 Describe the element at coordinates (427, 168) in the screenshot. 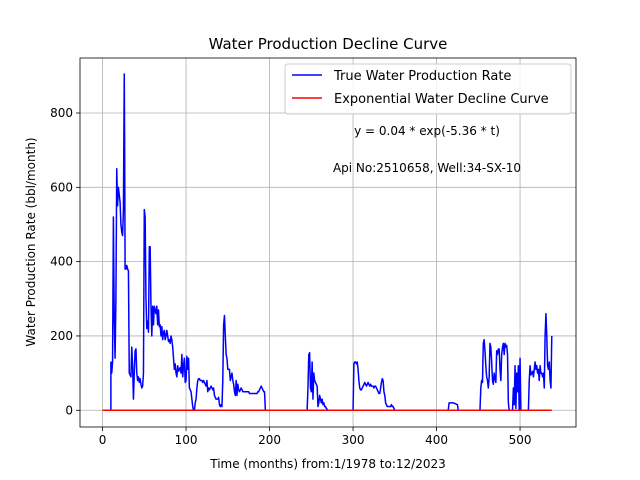

I see `well-annotation: Api No:2510658, Well:34-SX-10` at that location.